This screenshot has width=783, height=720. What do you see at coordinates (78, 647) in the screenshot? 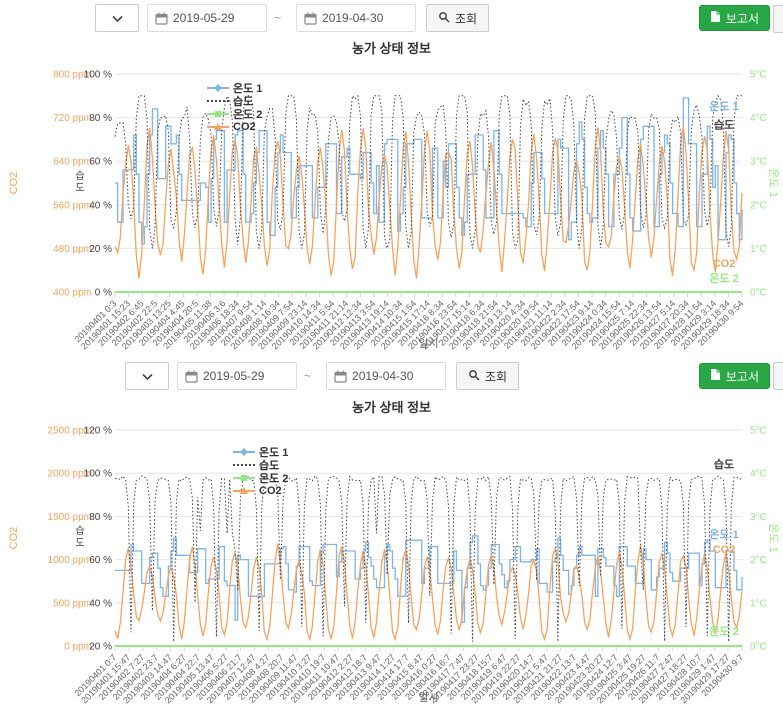
I see `svg-text: 0 ppm` at bounding box center [78, 647].